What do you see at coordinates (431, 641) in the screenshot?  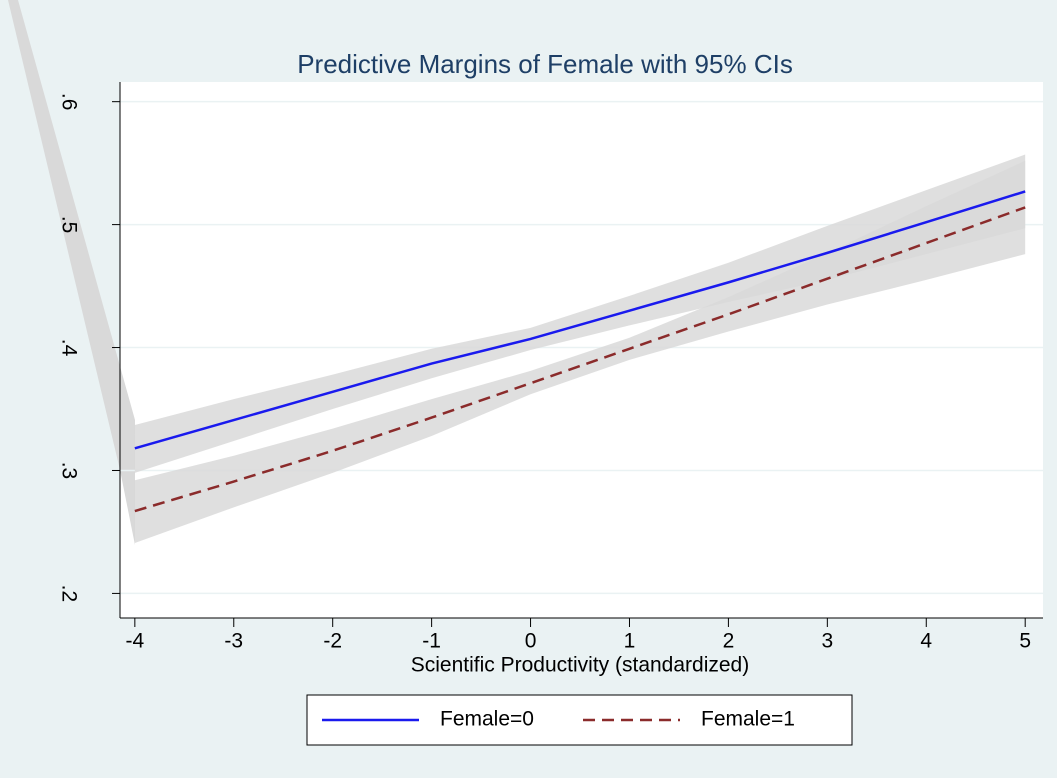 I see `x-tick-label: -1` at bounding box center [431, 641].